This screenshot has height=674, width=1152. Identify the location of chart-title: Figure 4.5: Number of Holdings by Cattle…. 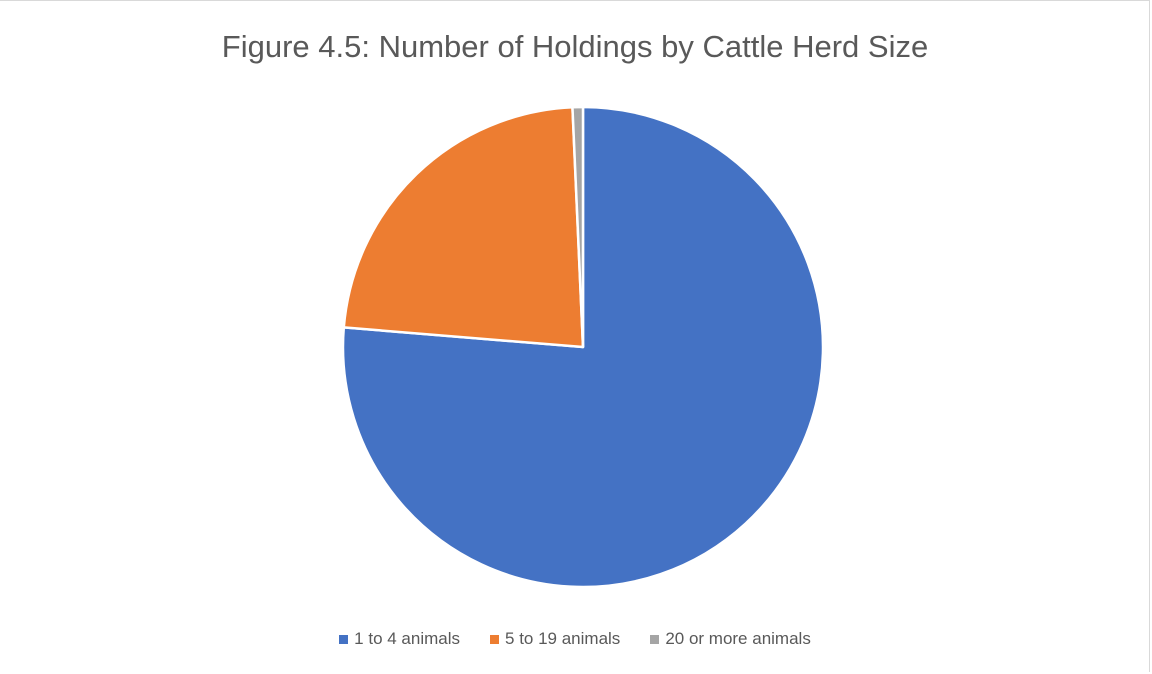
(575, 46).